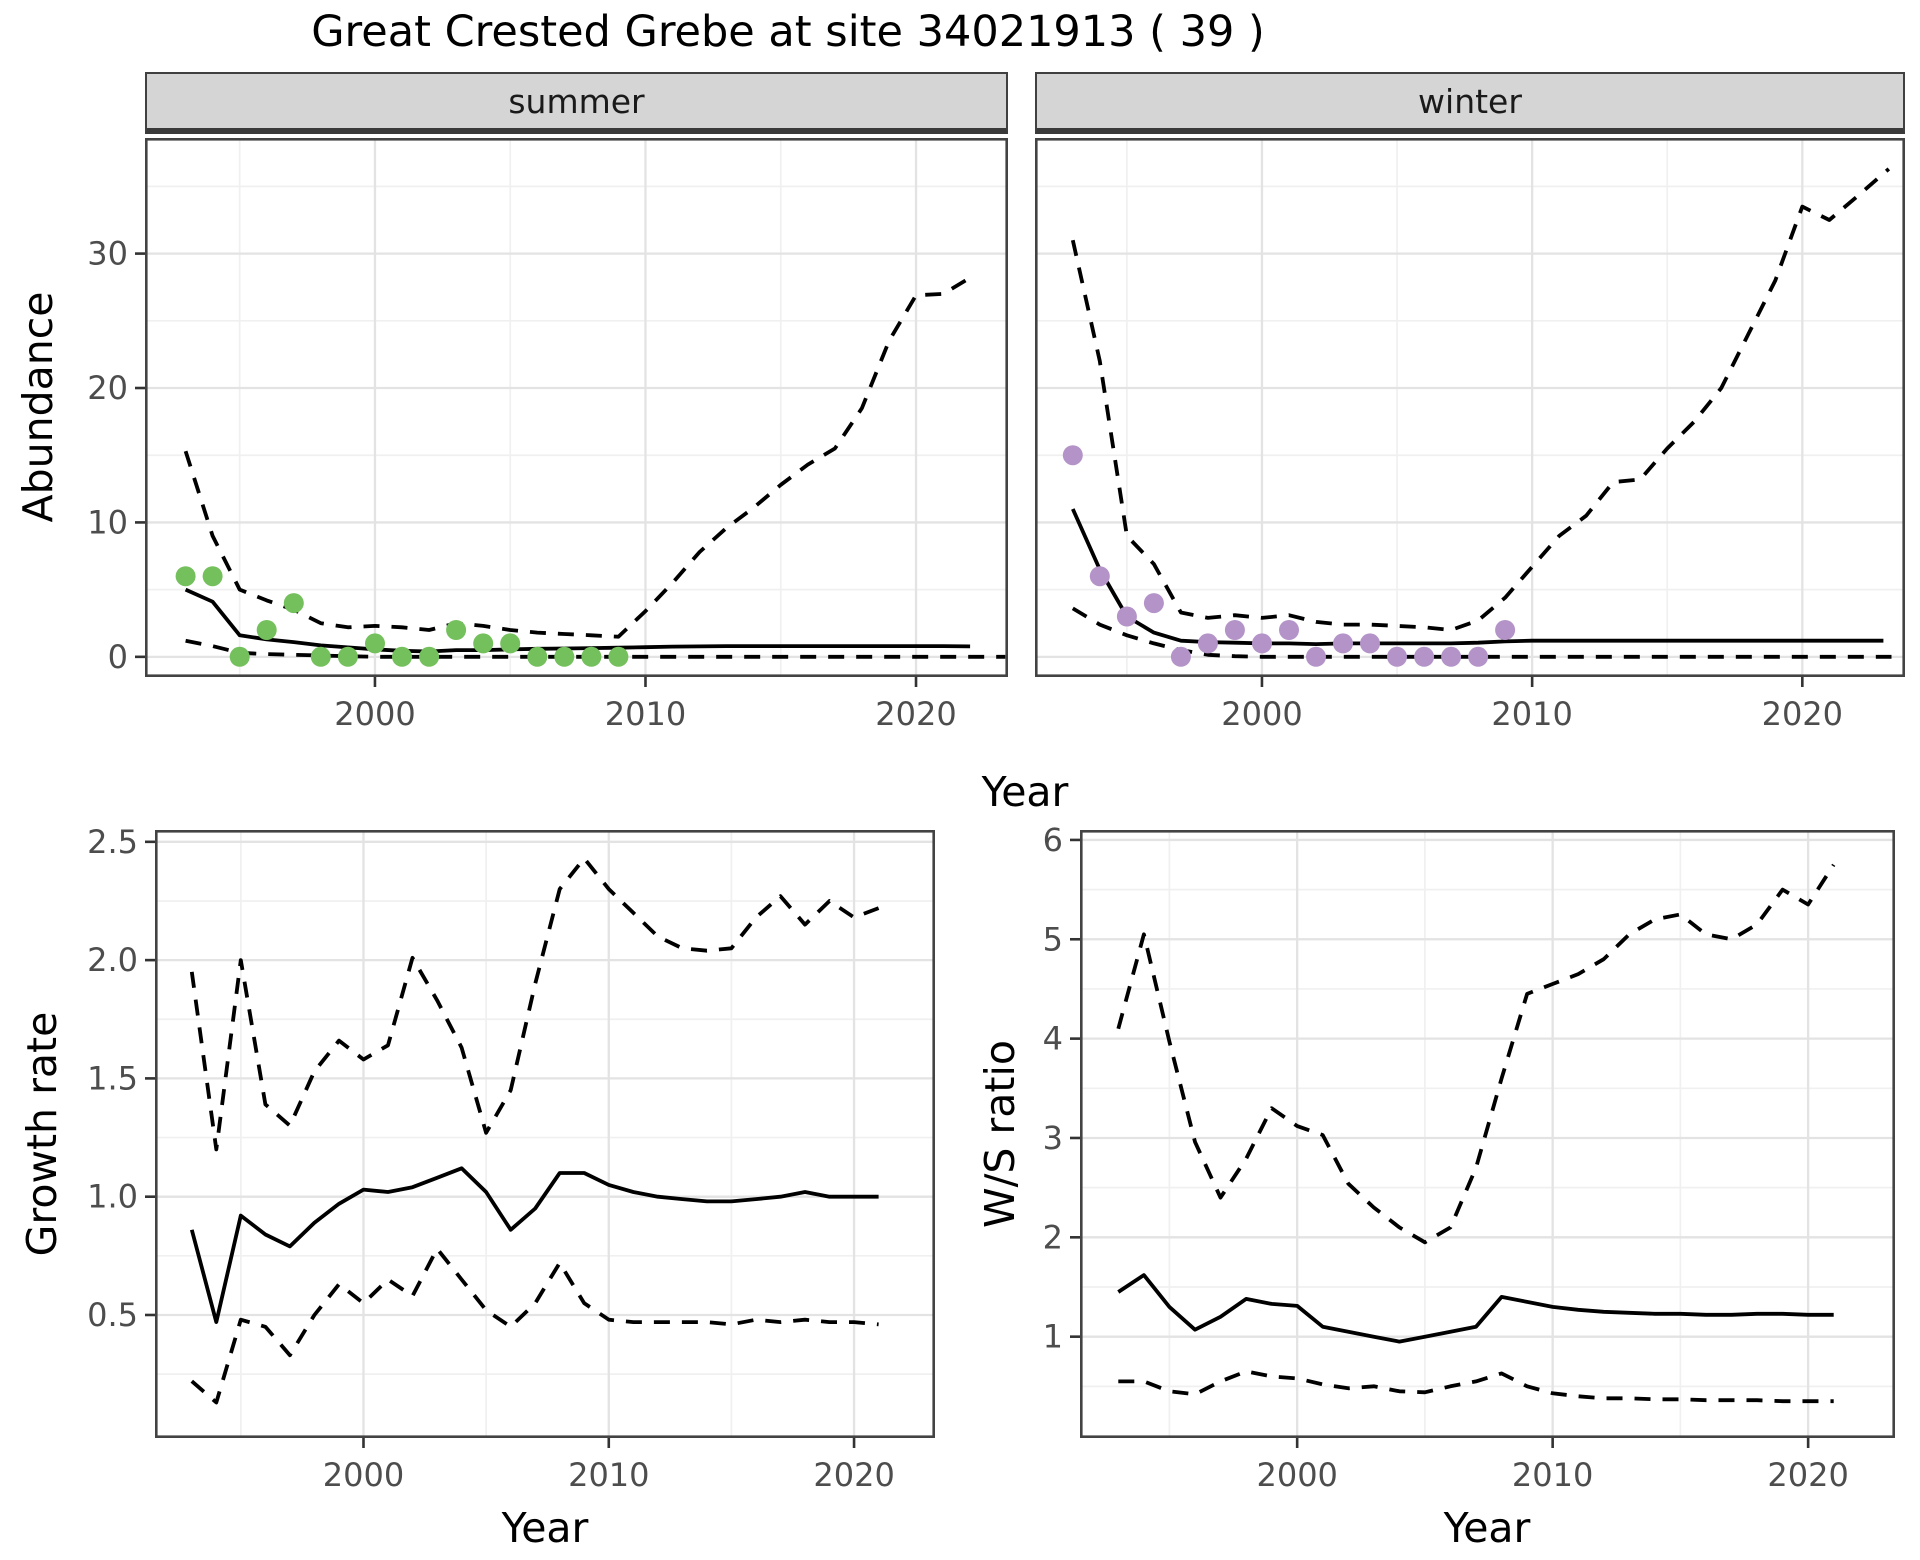  I want to click on ws-x-tick-label: 2000, so click(1296, 1475).